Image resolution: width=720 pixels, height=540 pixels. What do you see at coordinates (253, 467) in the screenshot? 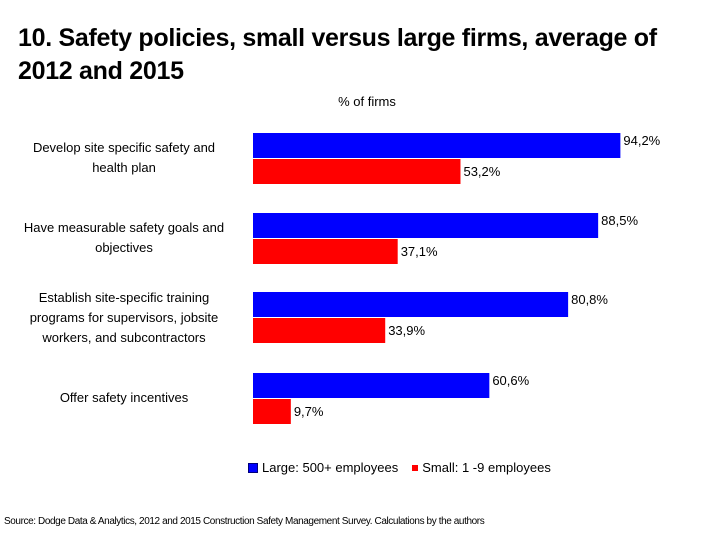
I see `legend-swatch-large` at bounding box center [253, 467].